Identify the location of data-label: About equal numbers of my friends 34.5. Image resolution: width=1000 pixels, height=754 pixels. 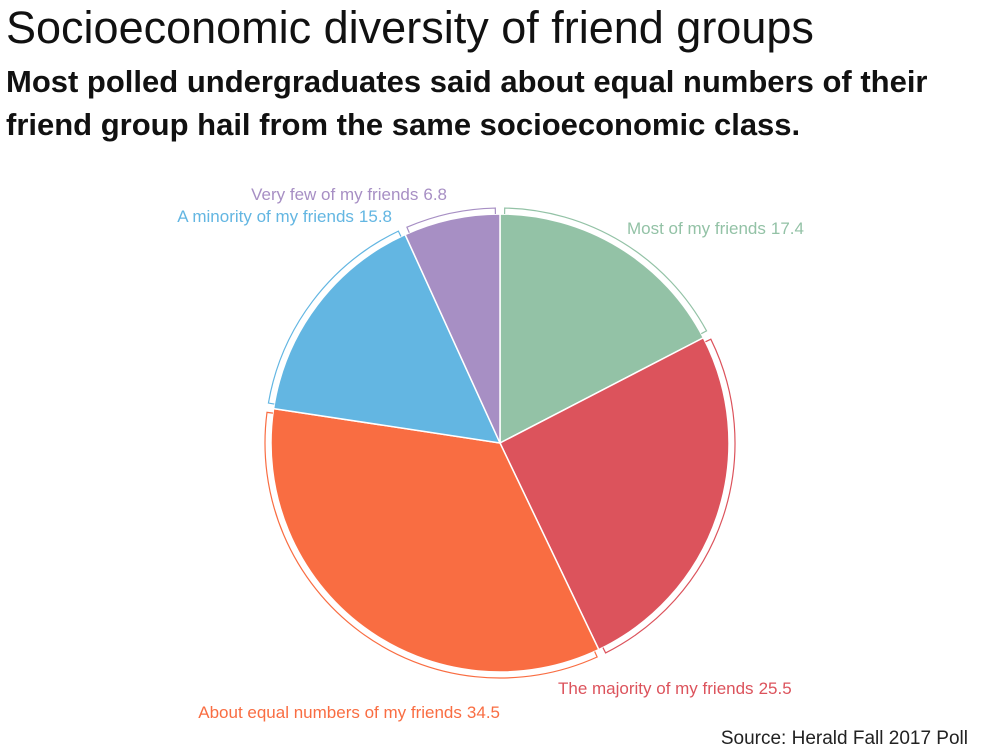
(349, 712).